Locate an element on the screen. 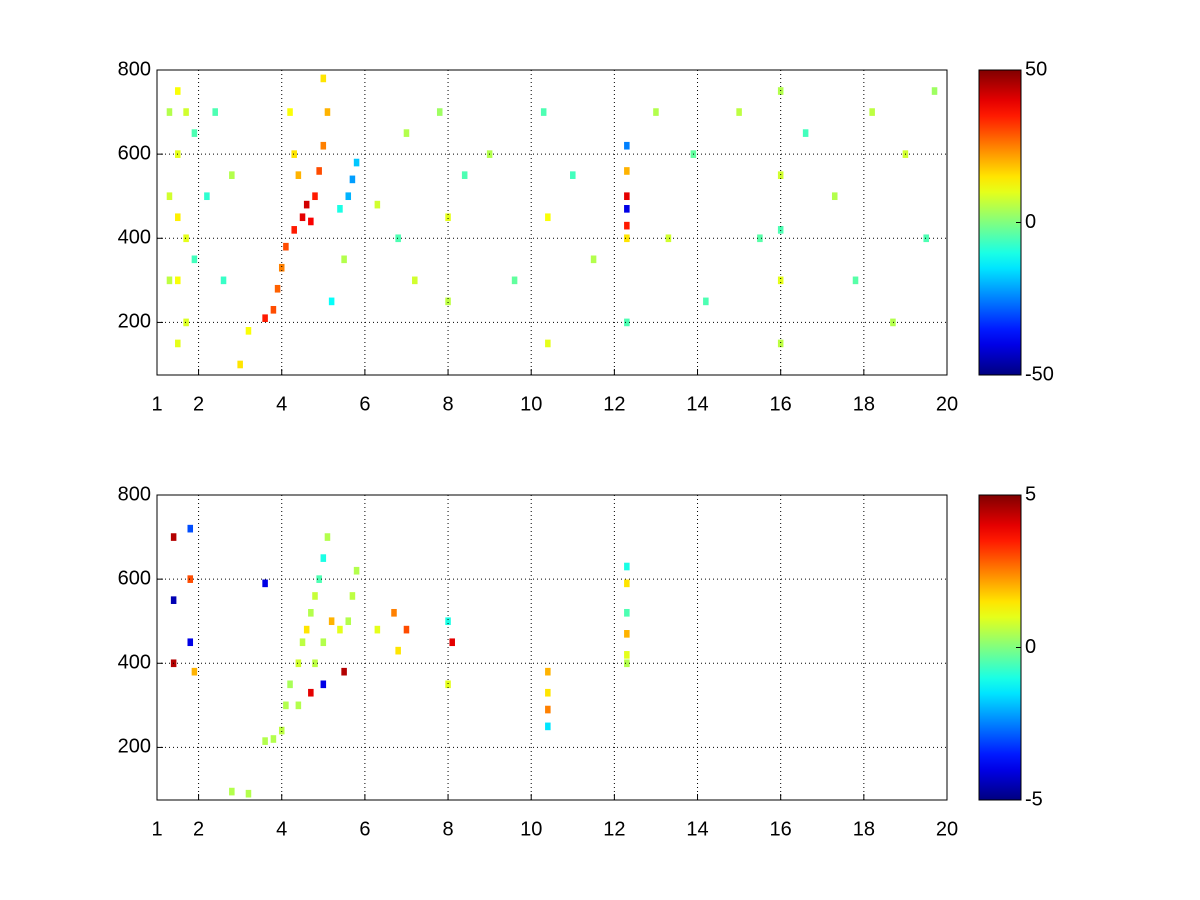 The image size is (1200, 900). colorbar-tick-label: 50 is located at coordinates (1036, 69).